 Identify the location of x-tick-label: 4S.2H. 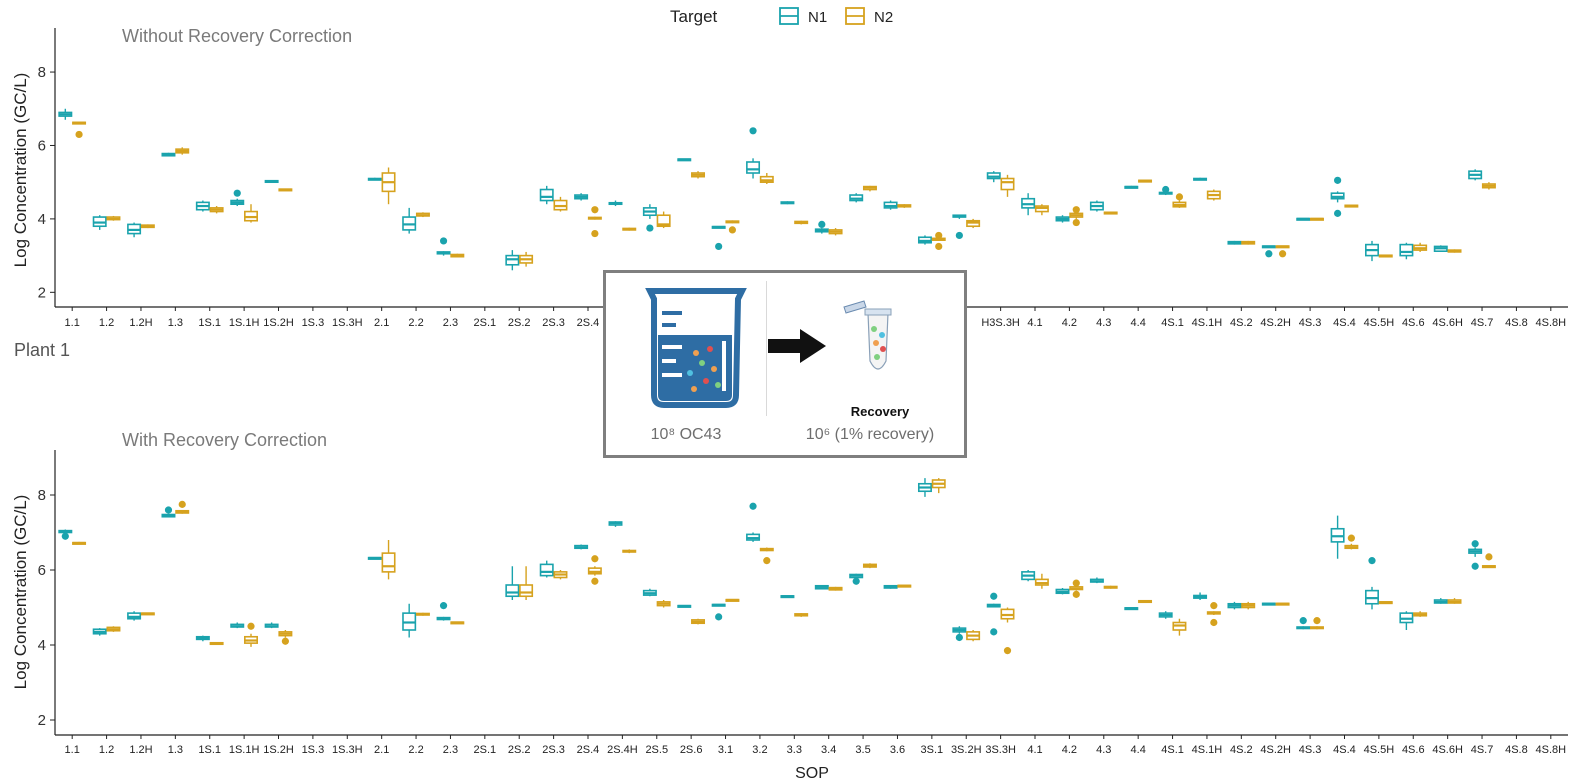
(1275, 750).